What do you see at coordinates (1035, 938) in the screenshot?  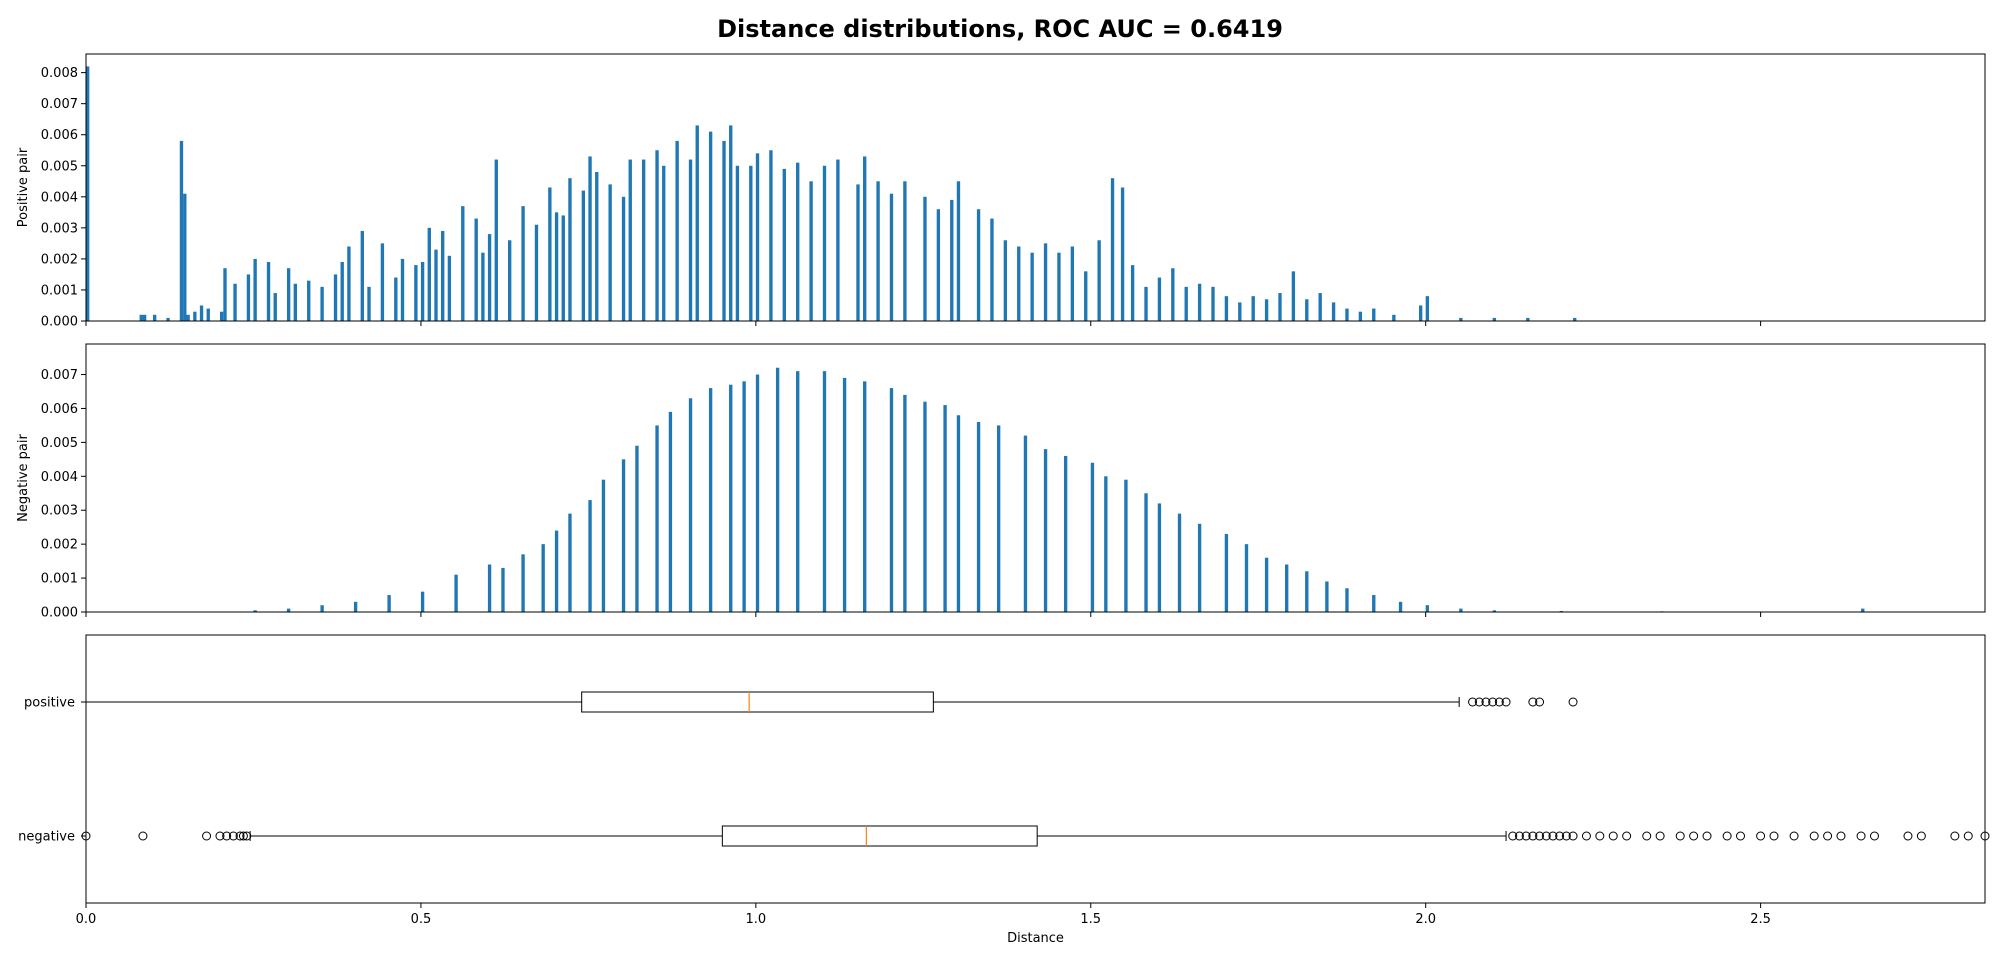 I see `x-axis-label: Distance` at bounding box center [1035, 938].